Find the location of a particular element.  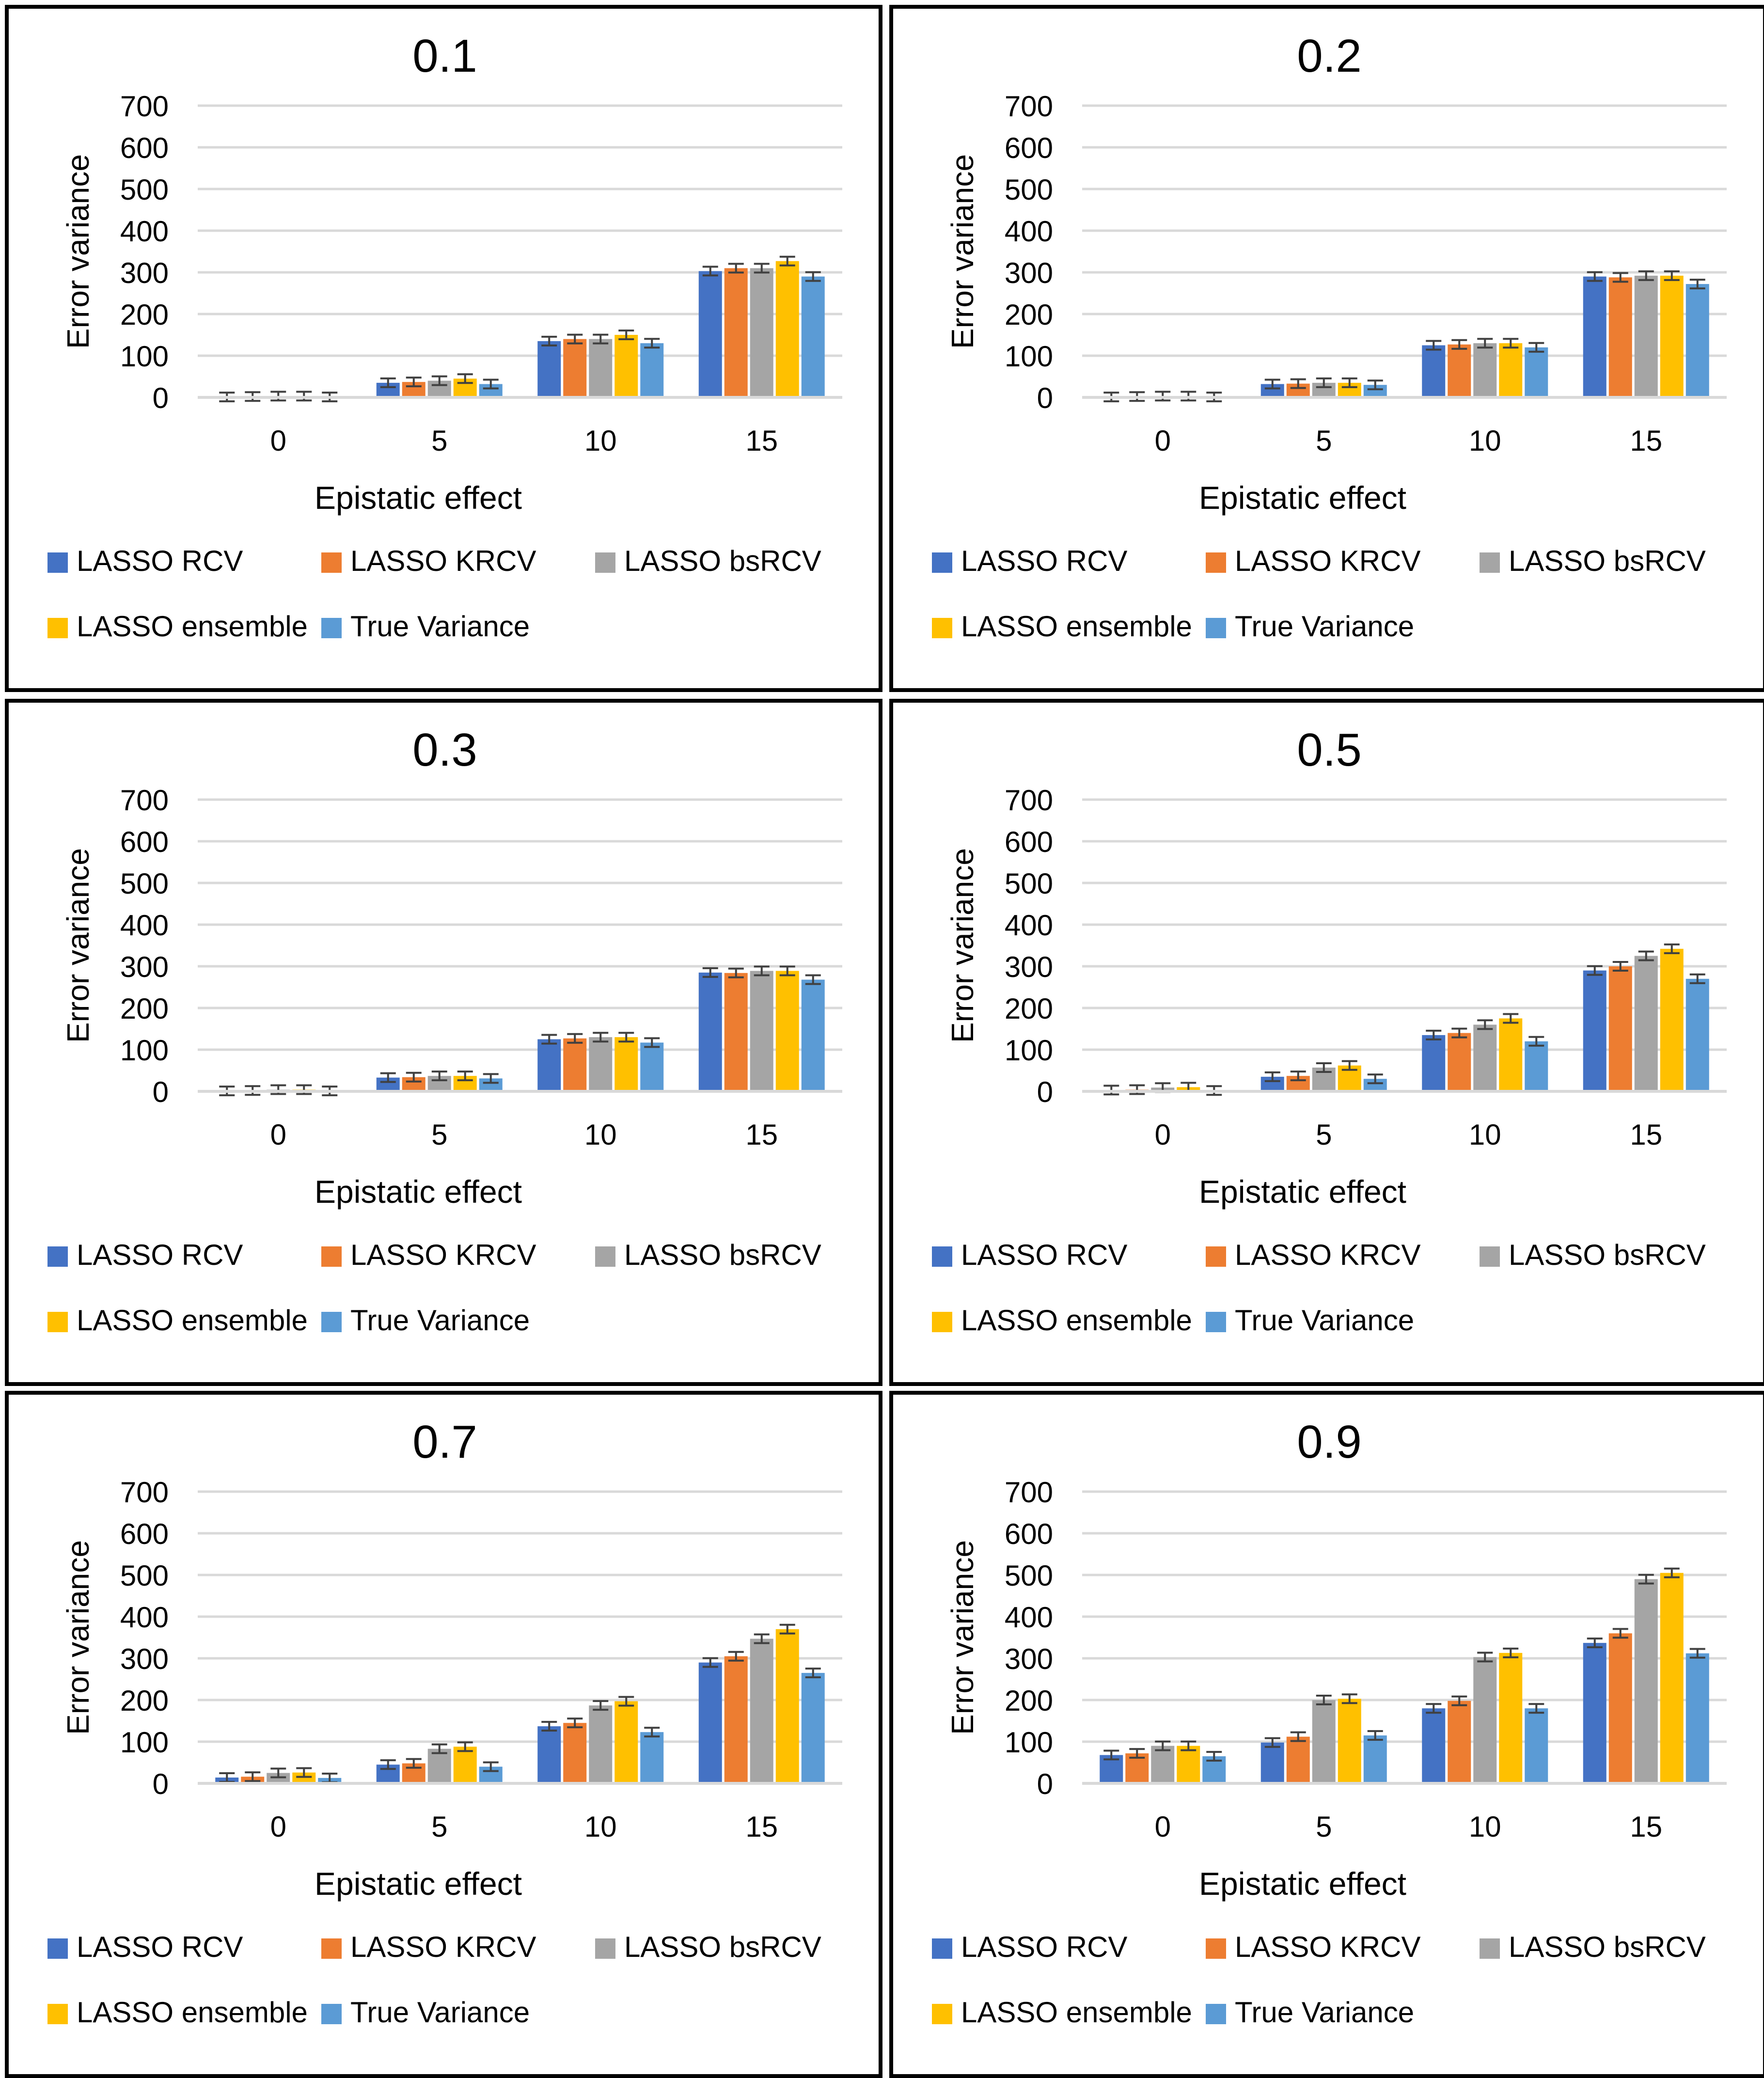

chart-title: 0.7 is located at coordinates (445, 1442).